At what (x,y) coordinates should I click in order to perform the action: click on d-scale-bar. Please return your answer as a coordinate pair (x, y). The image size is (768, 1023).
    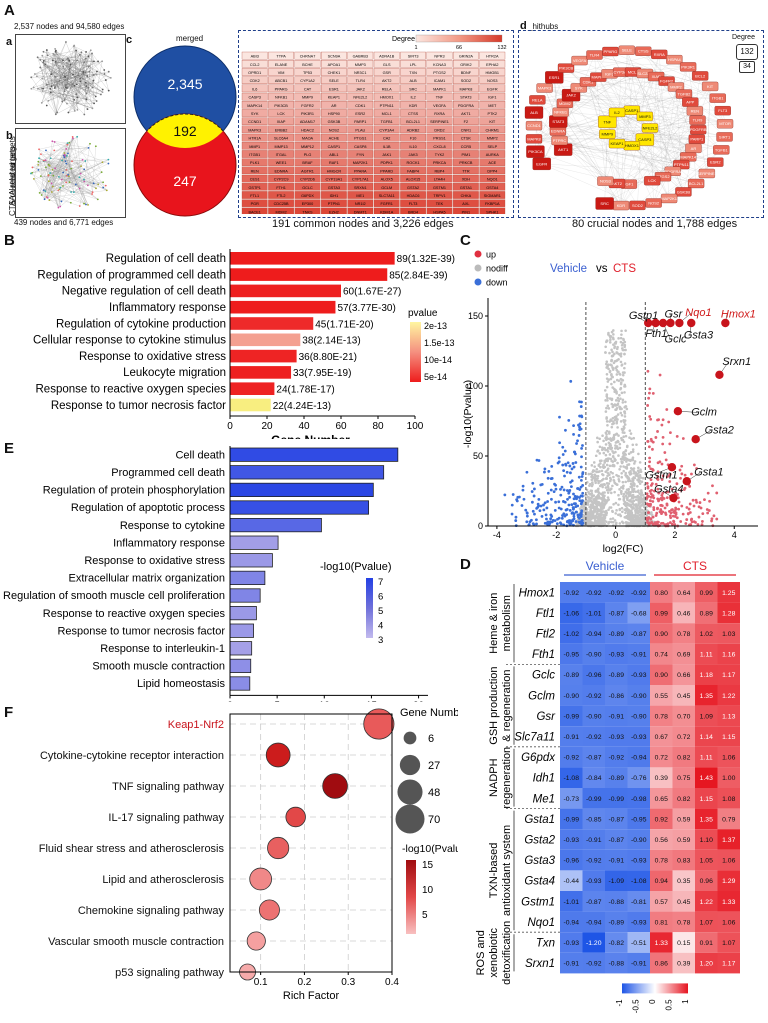
    Looking at the image, I should click on (655, 988).